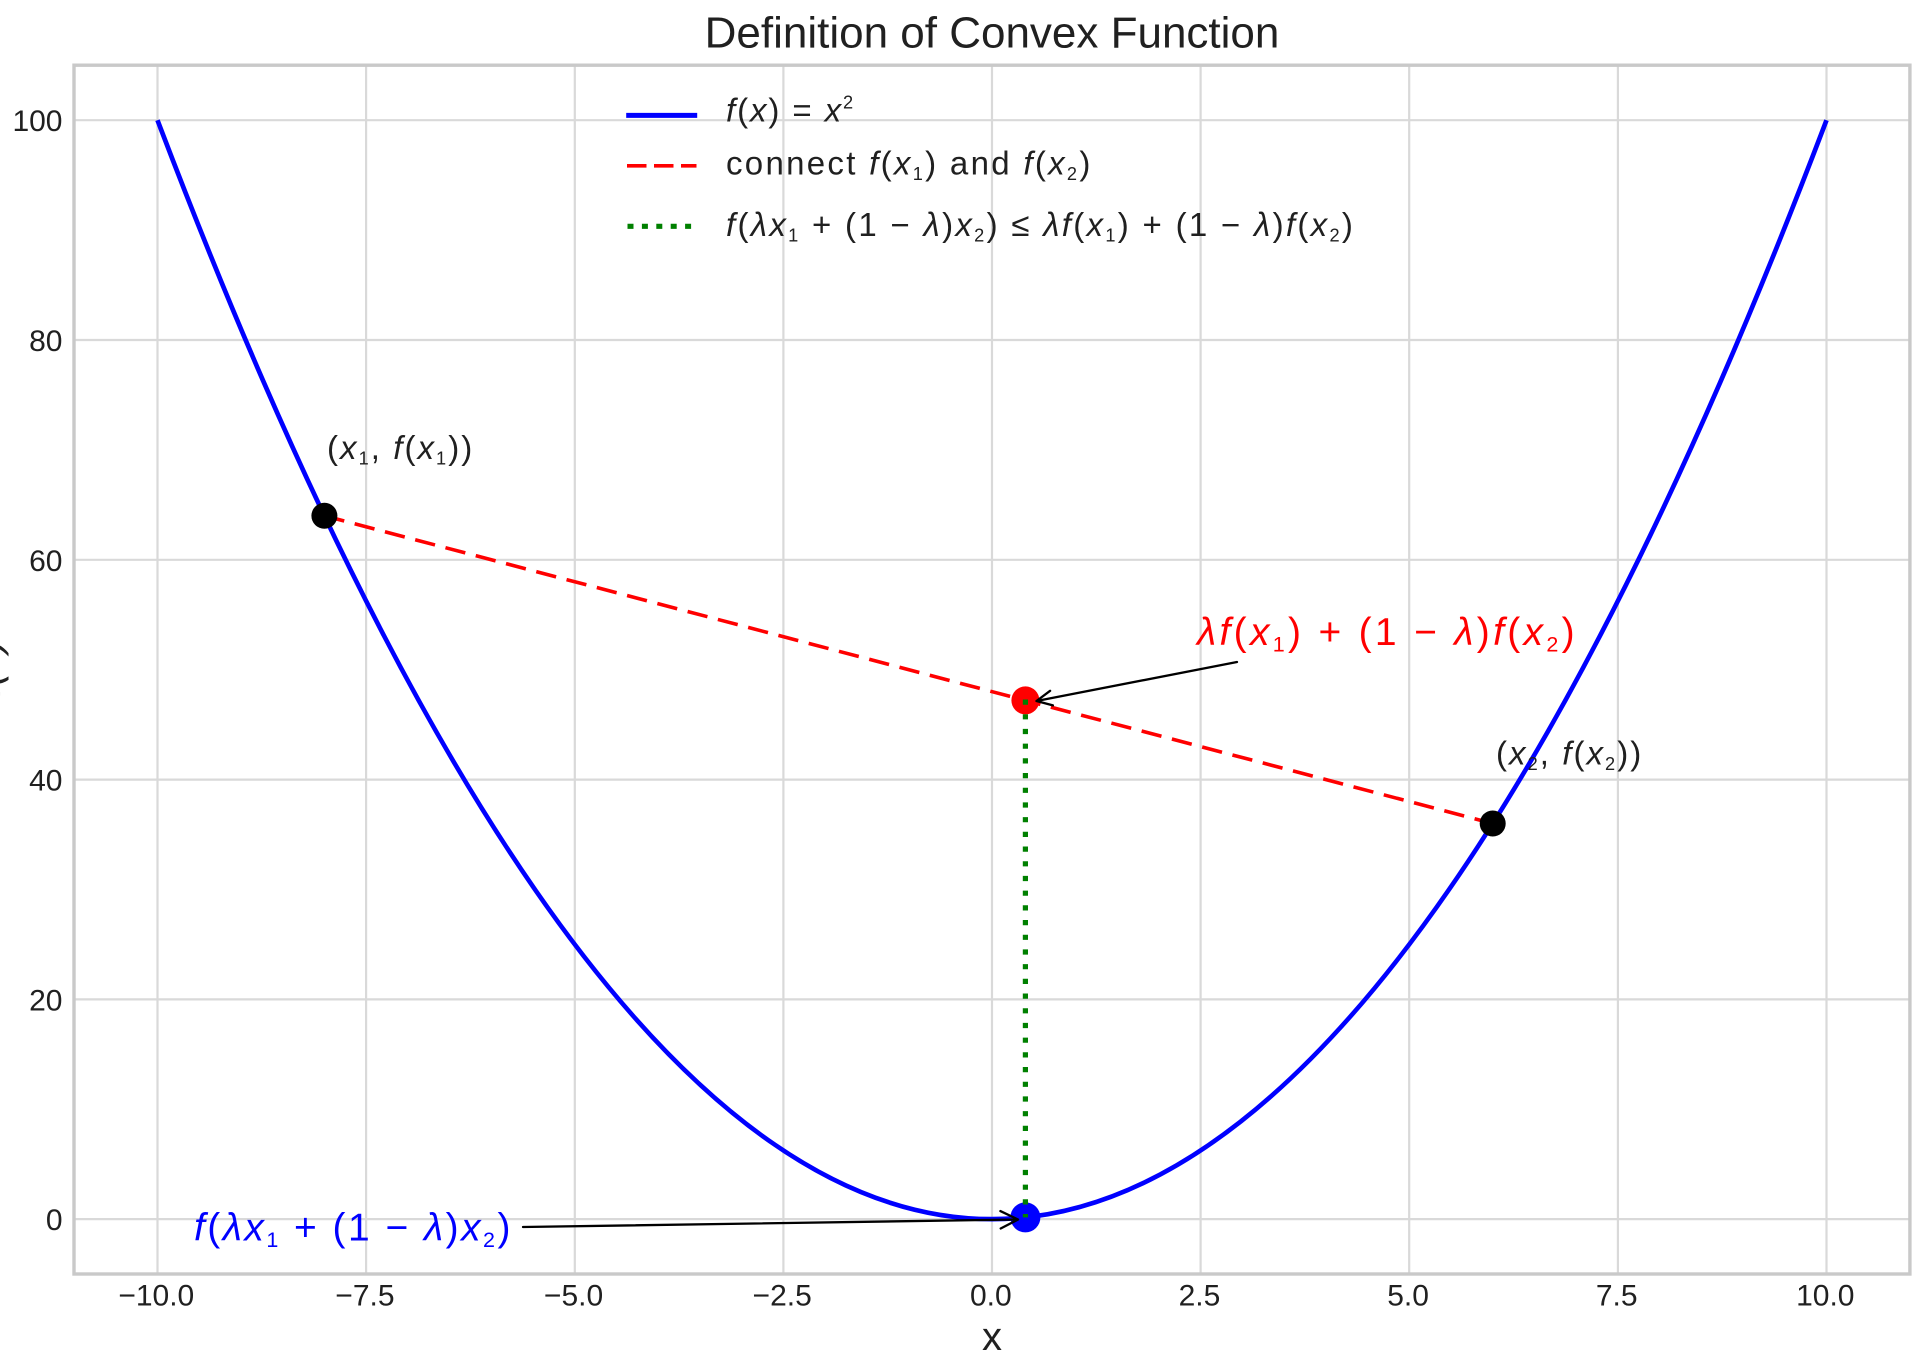  Describe the element at coordinates (1386, 634) in the screenshot. I see `svg-text: λf(x1​) + (1 − λ)f(x2​)` at that location.